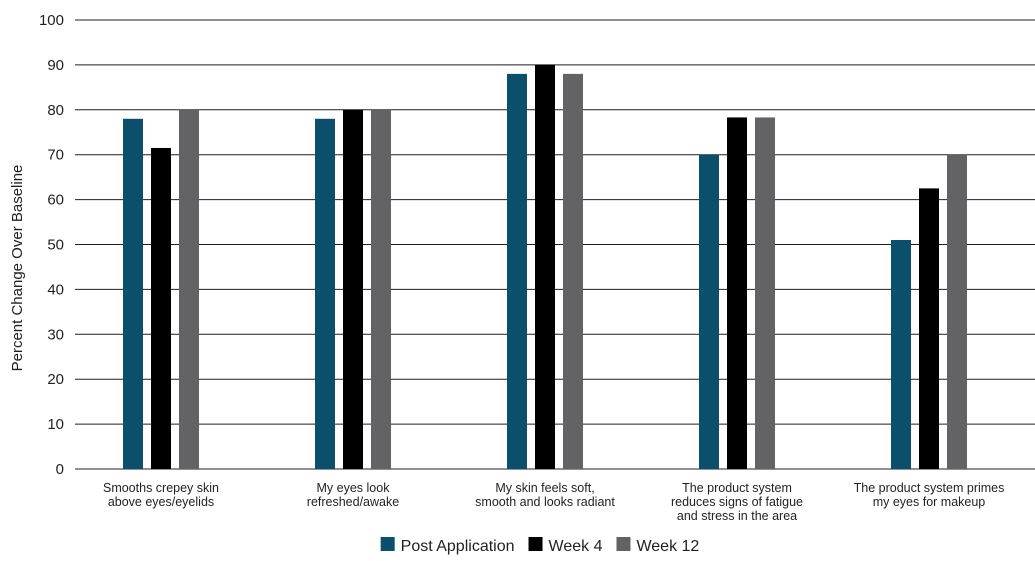  Describe the element at coordinates (55, 200) in the screenshot. I see `y-tick-label: 60` at that location.